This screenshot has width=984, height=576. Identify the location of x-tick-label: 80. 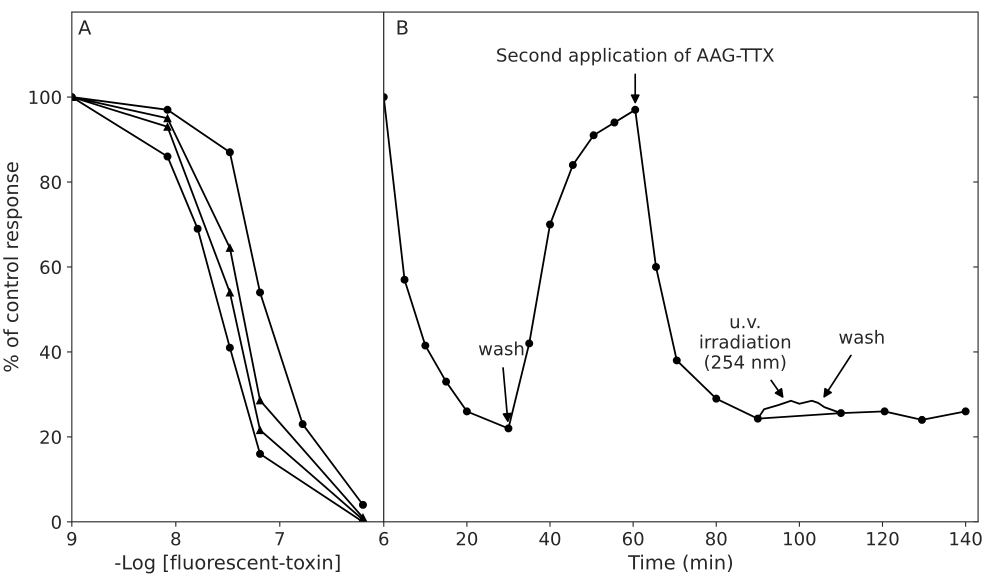
(716, 539).